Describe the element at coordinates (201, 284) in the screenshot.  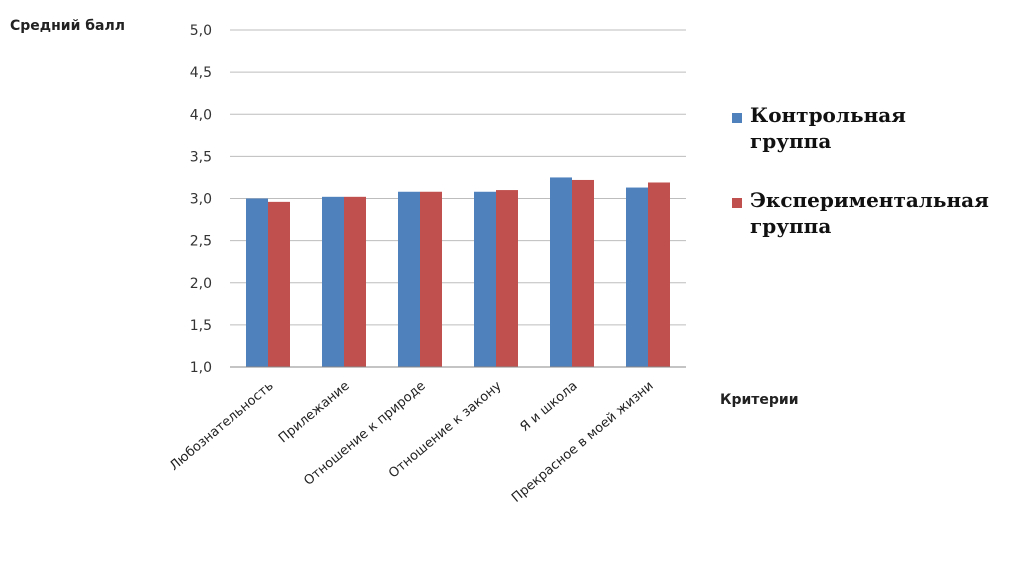
I see `y-tick-label: 2,0` at that location.